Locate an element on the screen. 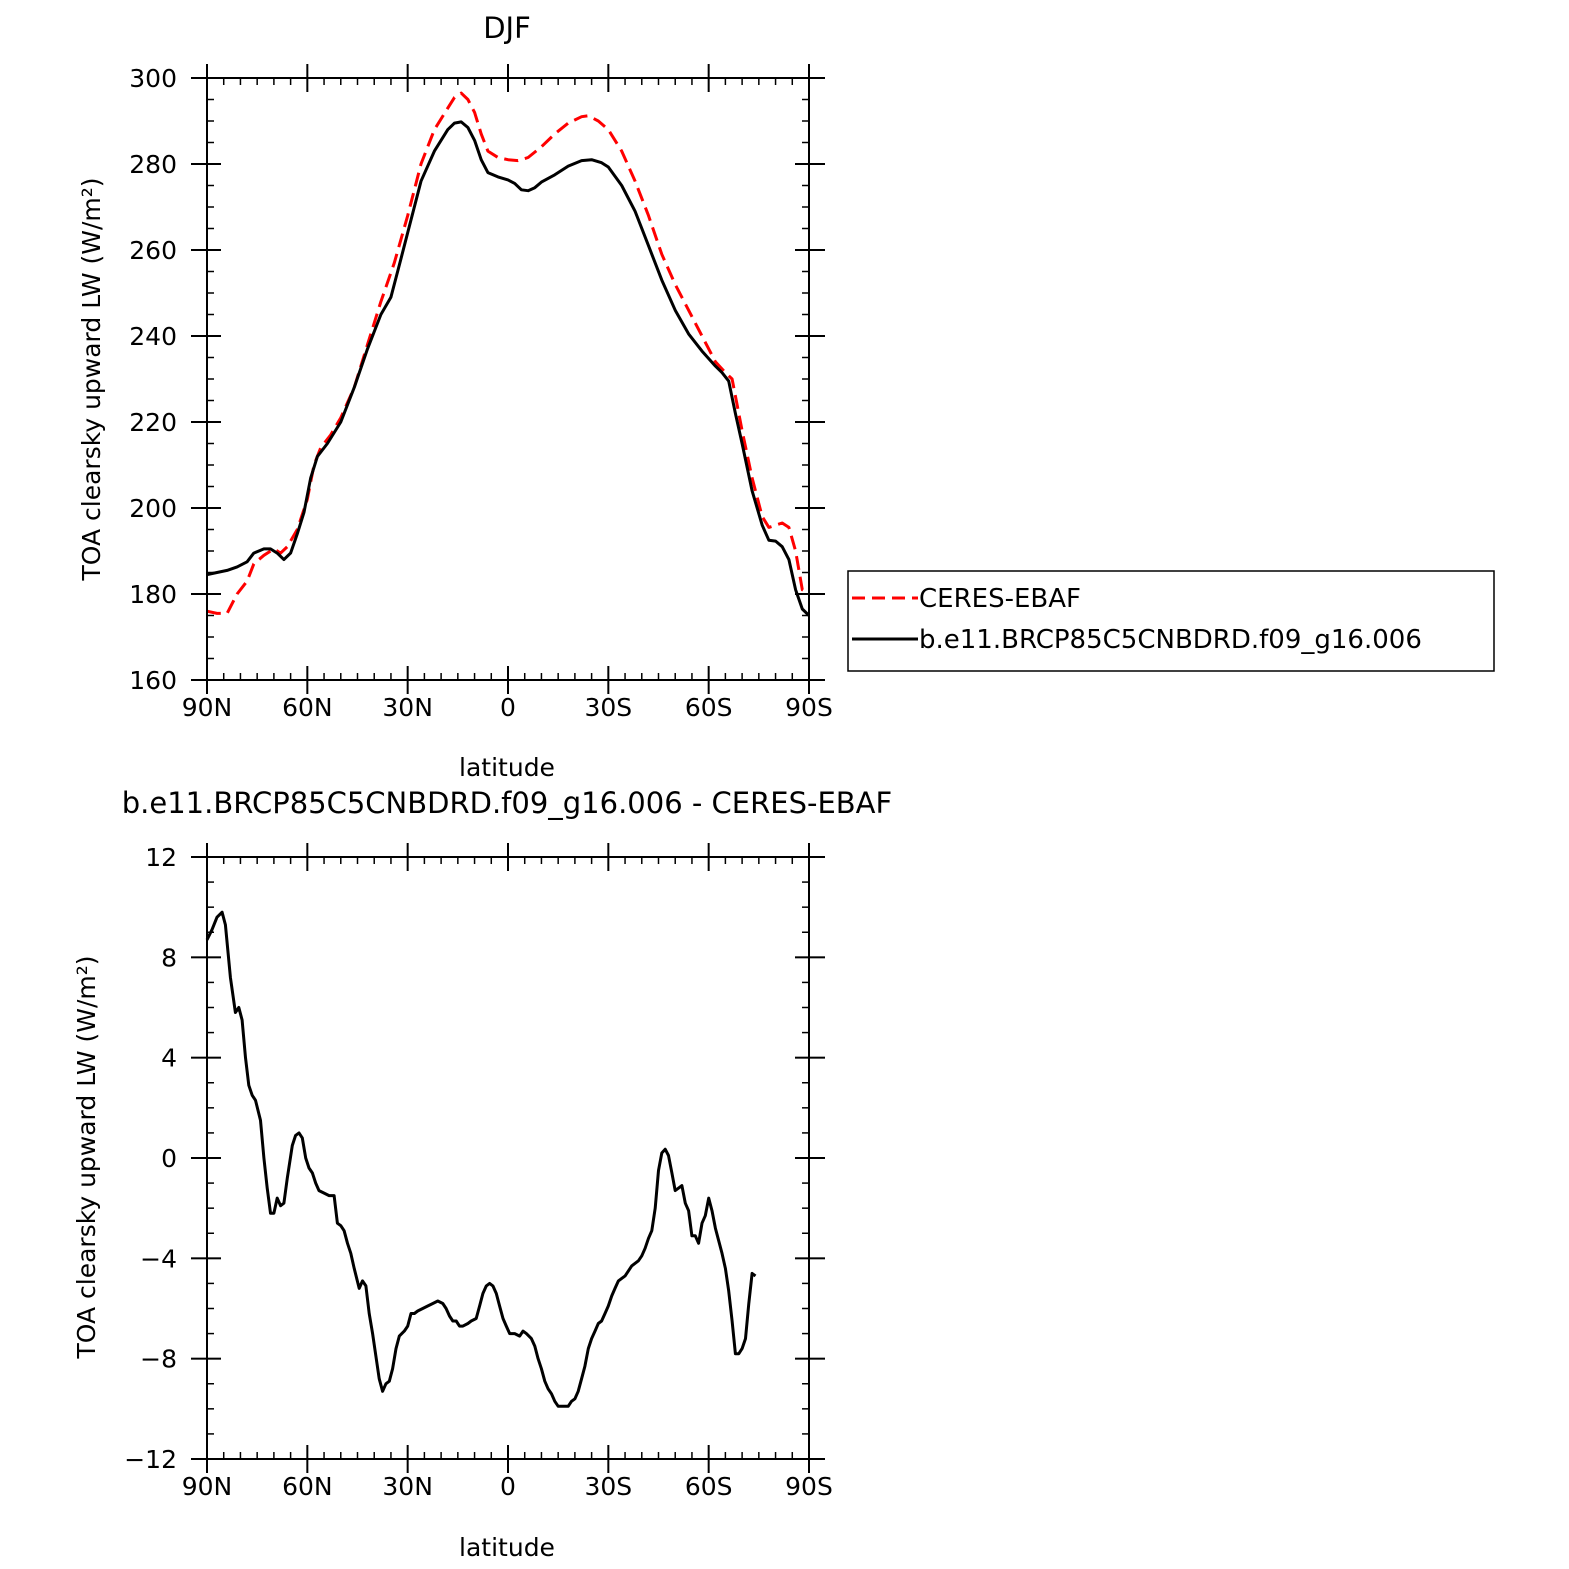 The height and width of the screenshot is (1569, 1569). bottom-chart-frame is located at coordinates (508, 1158).